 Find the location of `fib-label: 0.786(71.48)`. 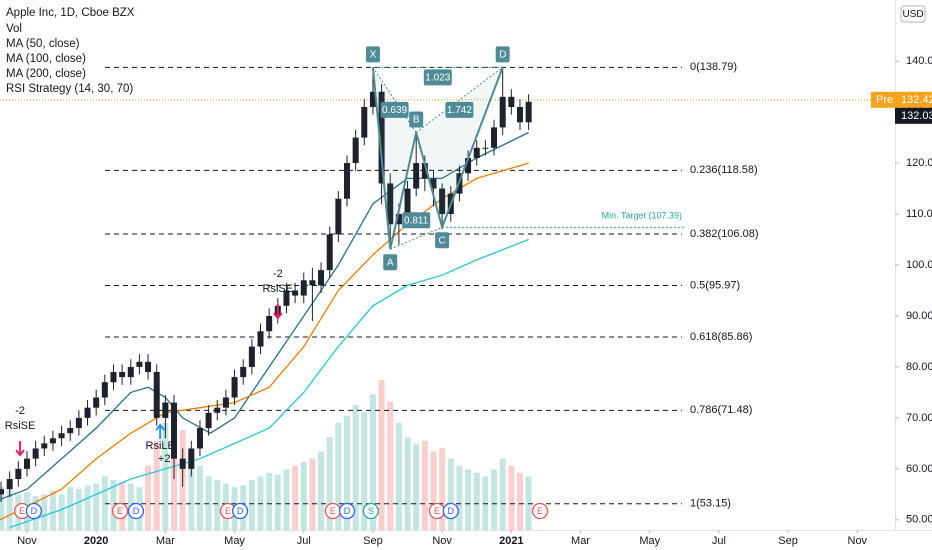

fib-label: 0.786(71.48) is located at coordinates (721, 410).